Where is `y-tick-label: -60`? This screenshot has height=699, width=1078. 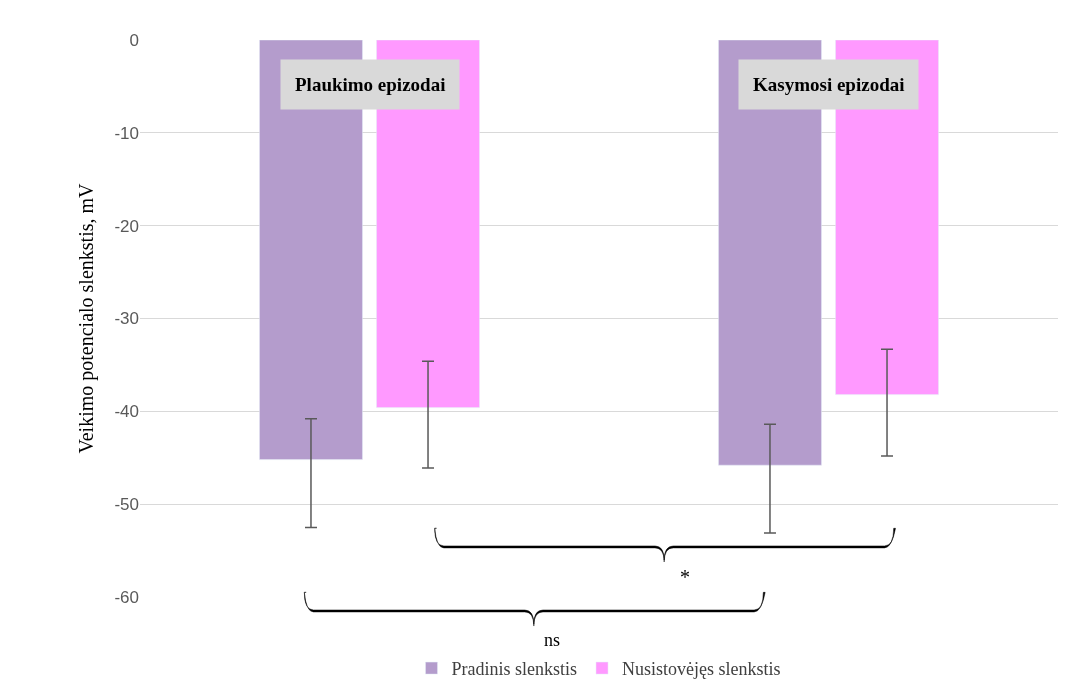
y-tick-label: -60 is located at coordinates (126, 597).